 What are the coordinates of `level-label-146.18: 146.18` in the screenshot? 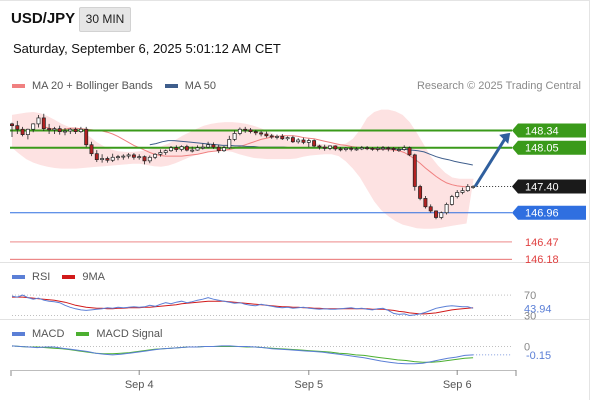 It's located at (542, 260).